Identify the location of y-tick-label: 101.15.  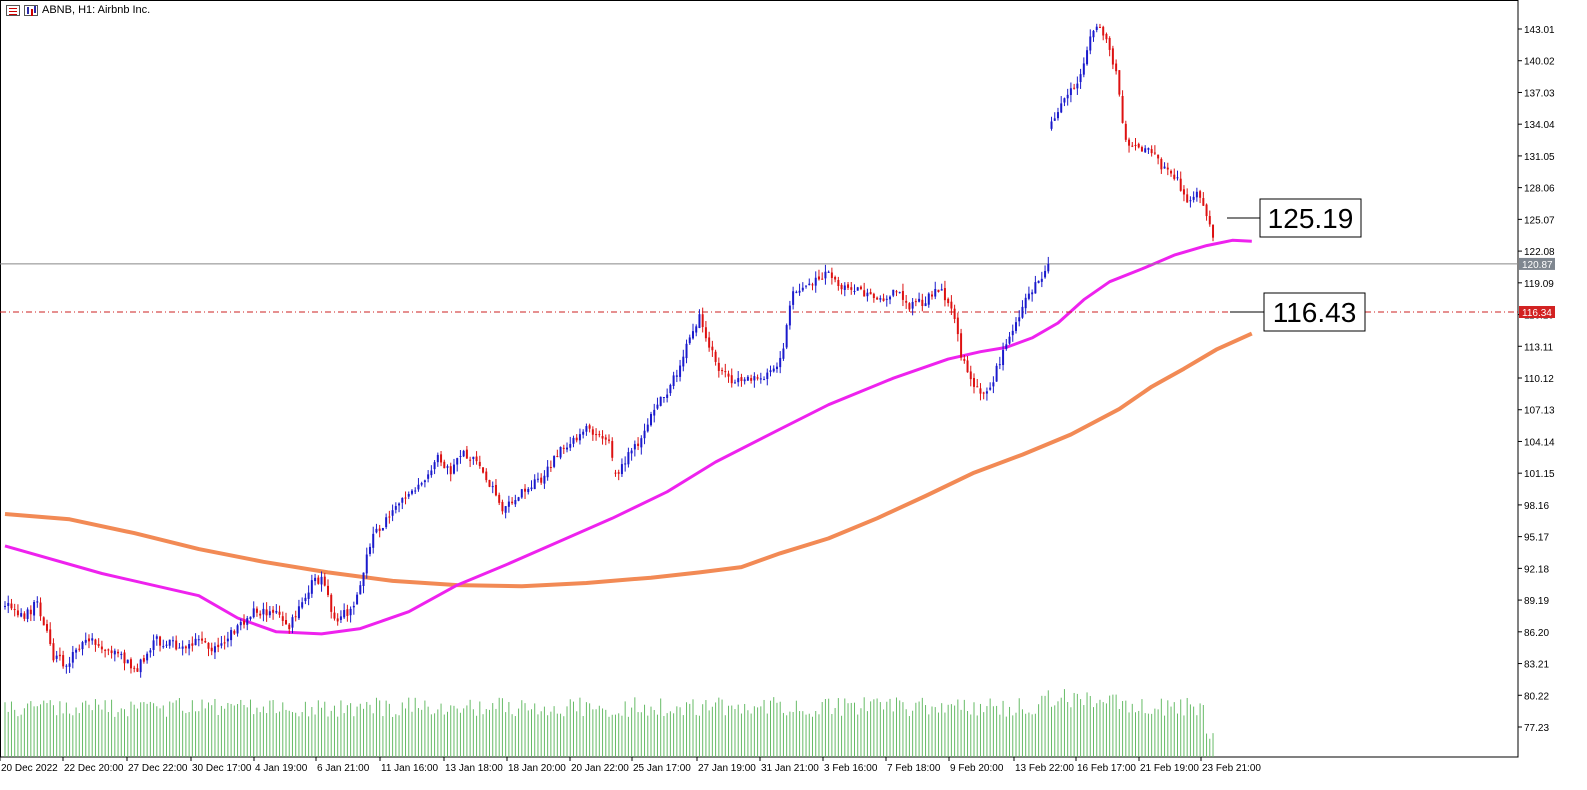
(1539, 474).